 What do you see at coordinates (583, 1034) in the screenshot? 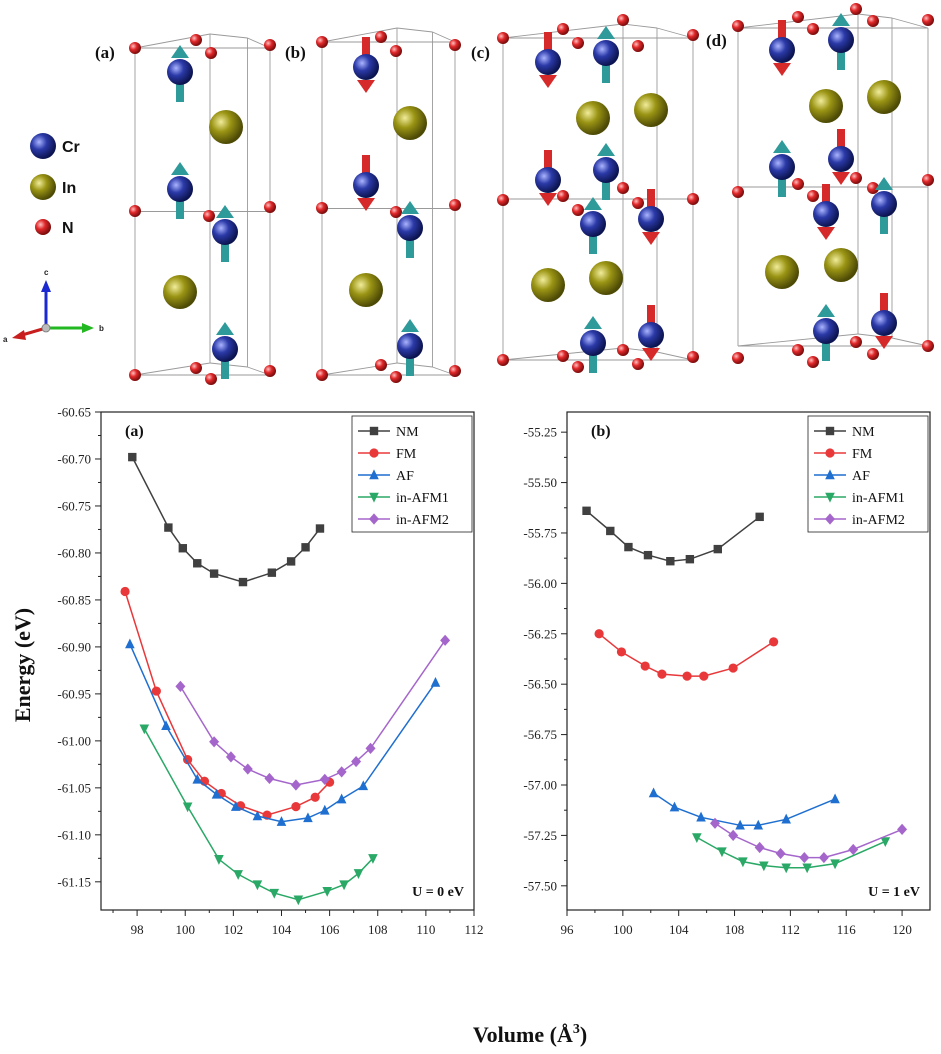
I see `x-axis-title-close: )` at bounding box center [583, 1034].